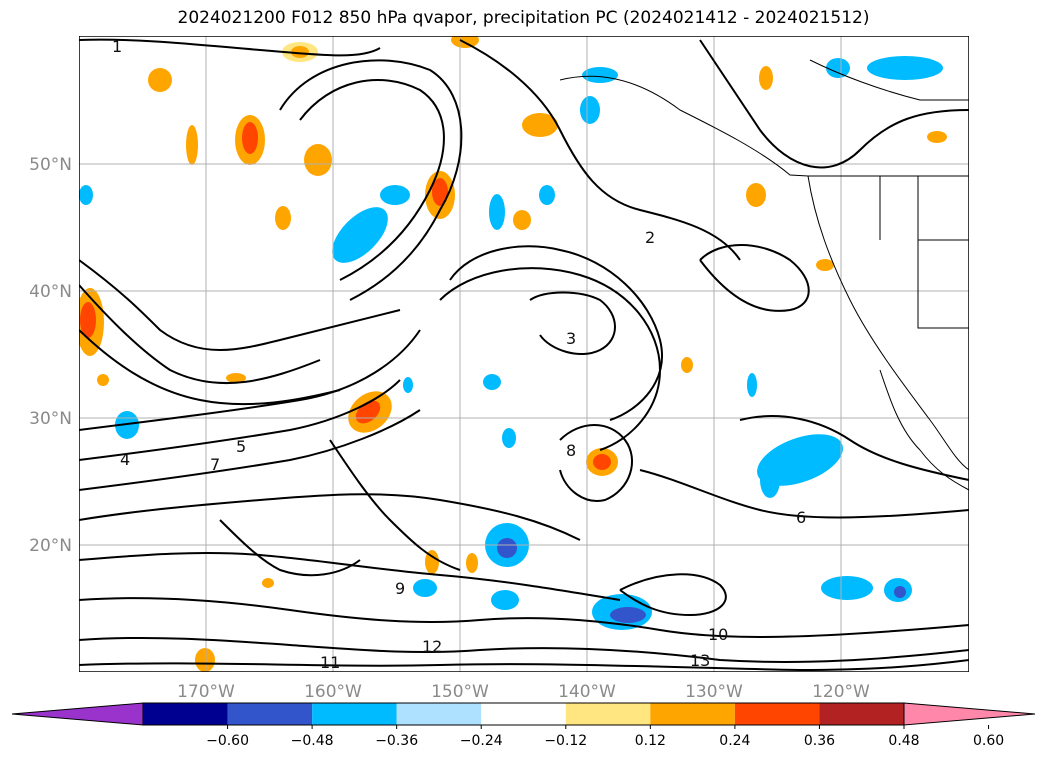 The width and height of the screenshot is (1047, 765). I want to click on lon-label: 140°W, so click(587, 692).